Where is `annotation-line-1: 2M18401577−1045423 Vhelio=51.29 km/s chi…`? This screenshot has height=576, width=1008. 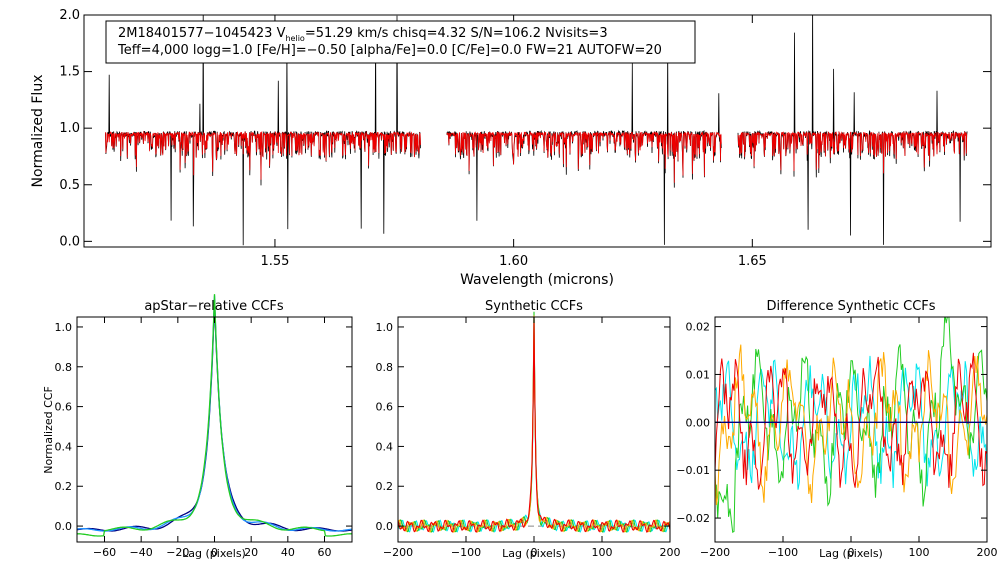 annotation-line-1: 2M18401577−1045423 Vhelio=51.29 km/s chi… is located at coordinates (363, 34).